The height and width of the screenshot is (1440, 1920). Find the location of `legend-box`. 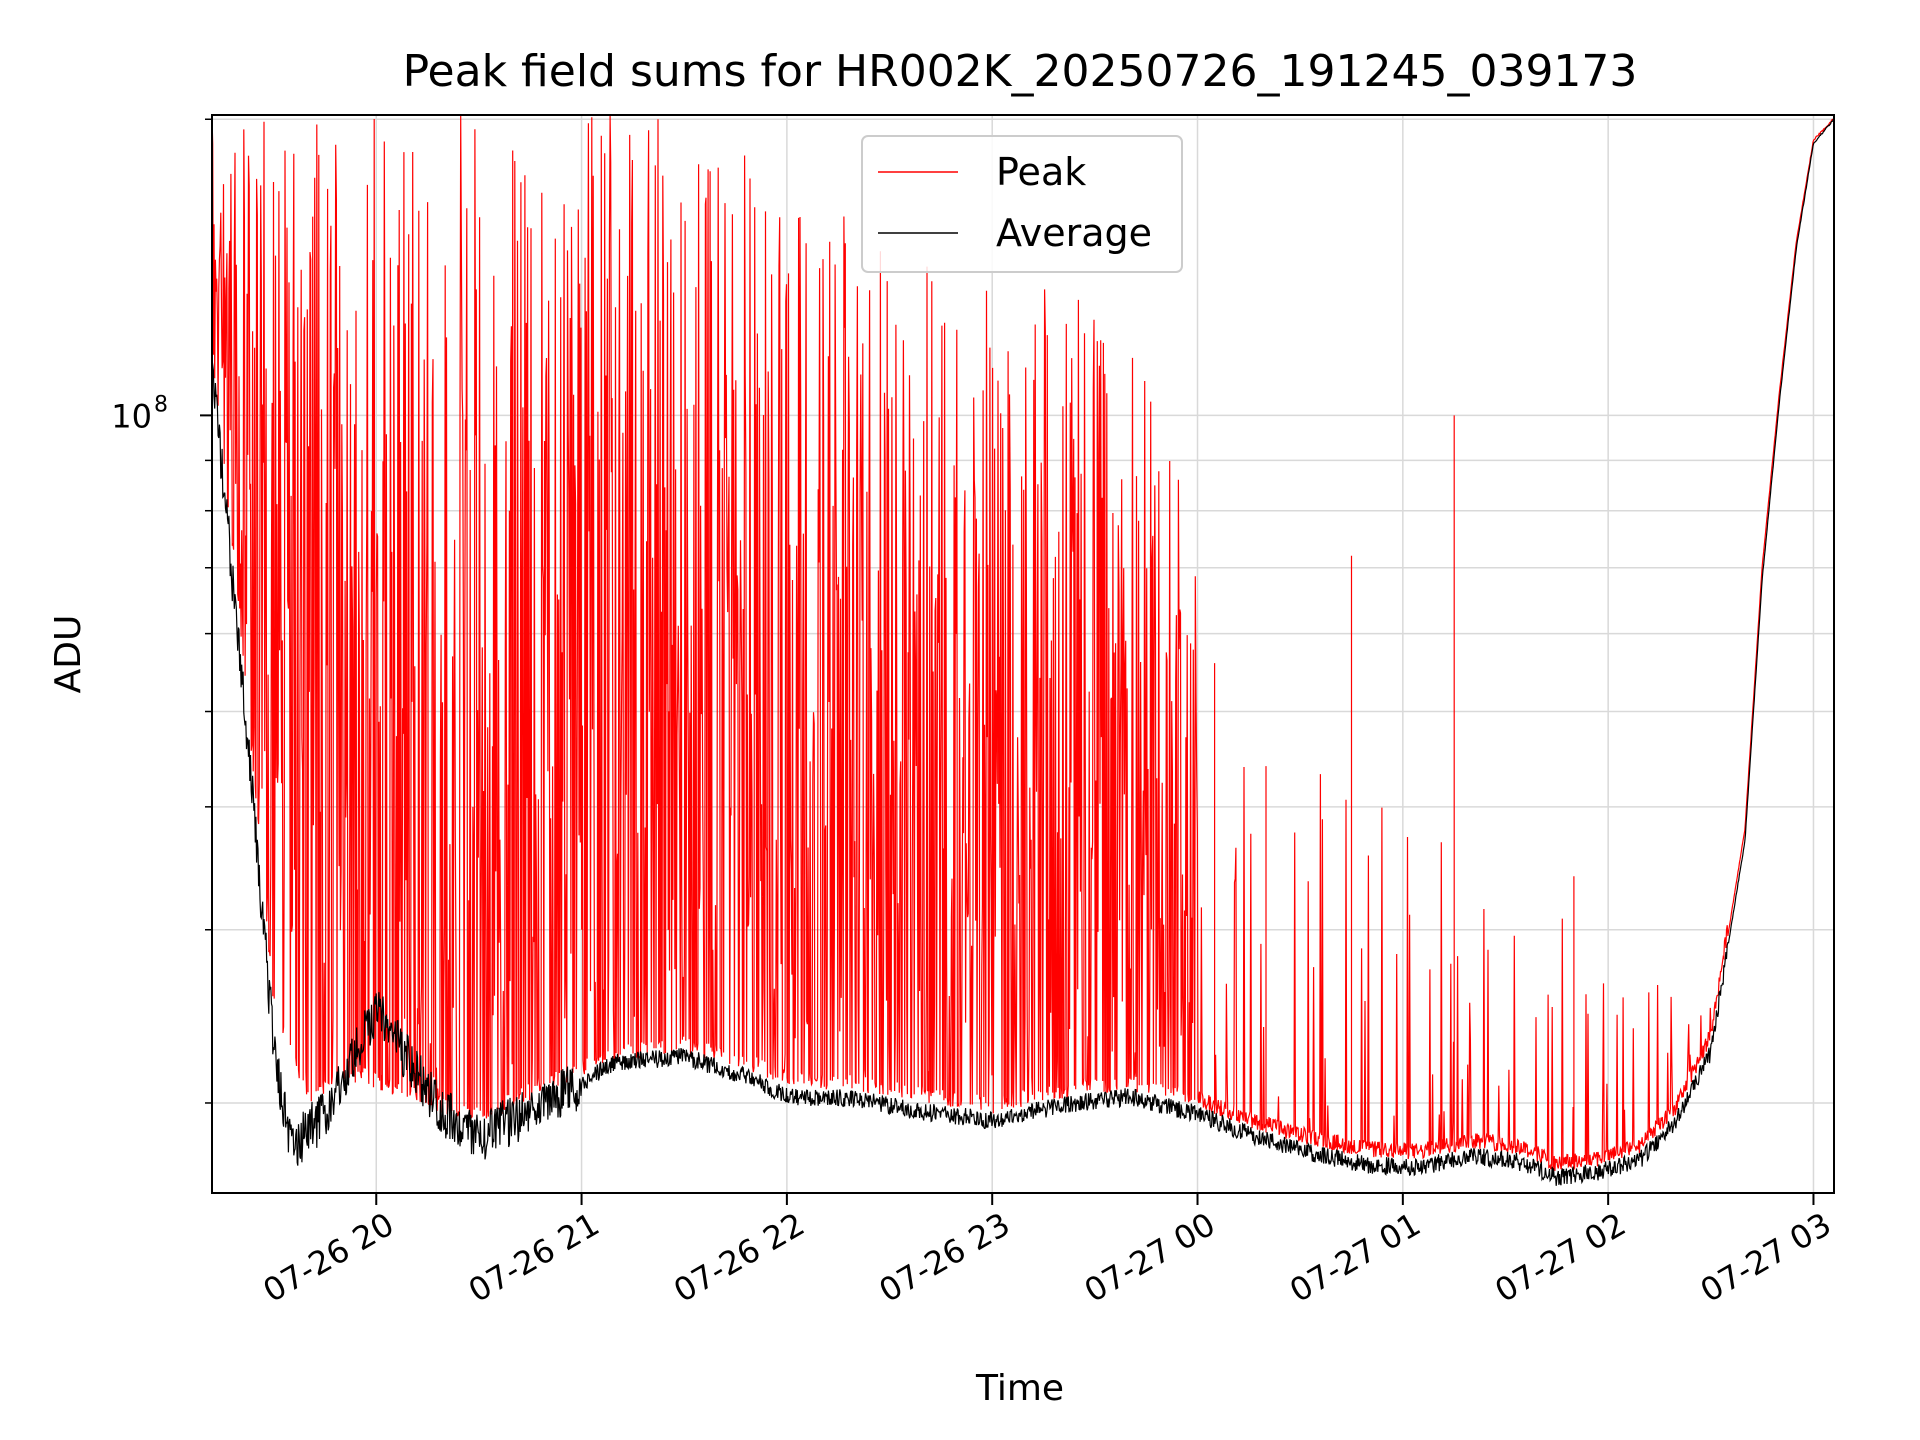

legend-box is located at coordinates (1022, 204).